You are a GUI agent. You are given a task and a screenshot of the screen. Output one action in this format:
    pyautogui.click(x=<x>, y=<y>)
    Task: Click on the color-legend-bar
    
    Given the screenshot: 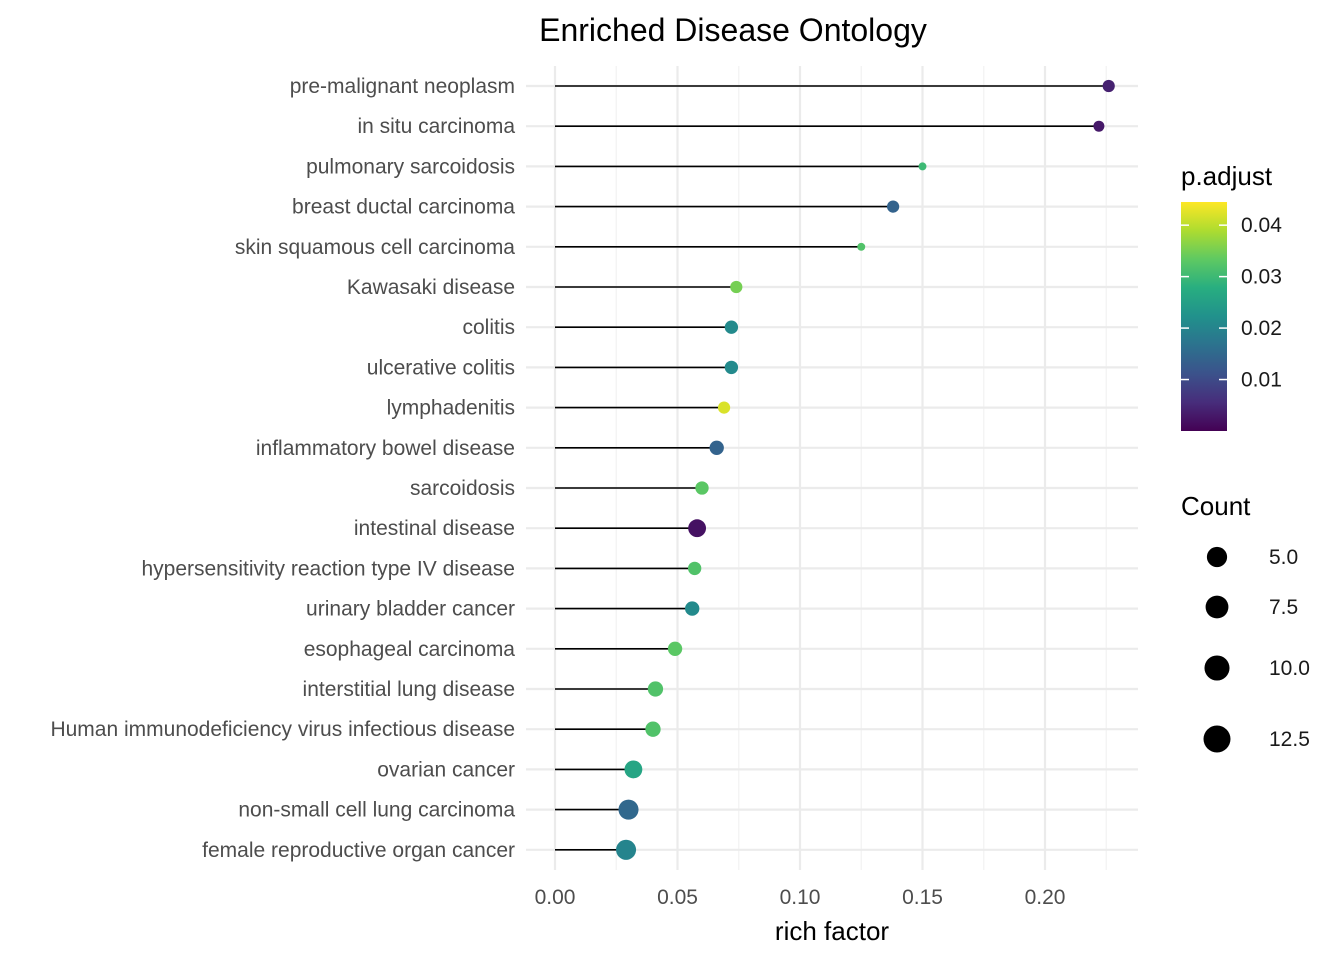 What is the action you would take?
    pyautogui.click(x=1204, y=316)
    